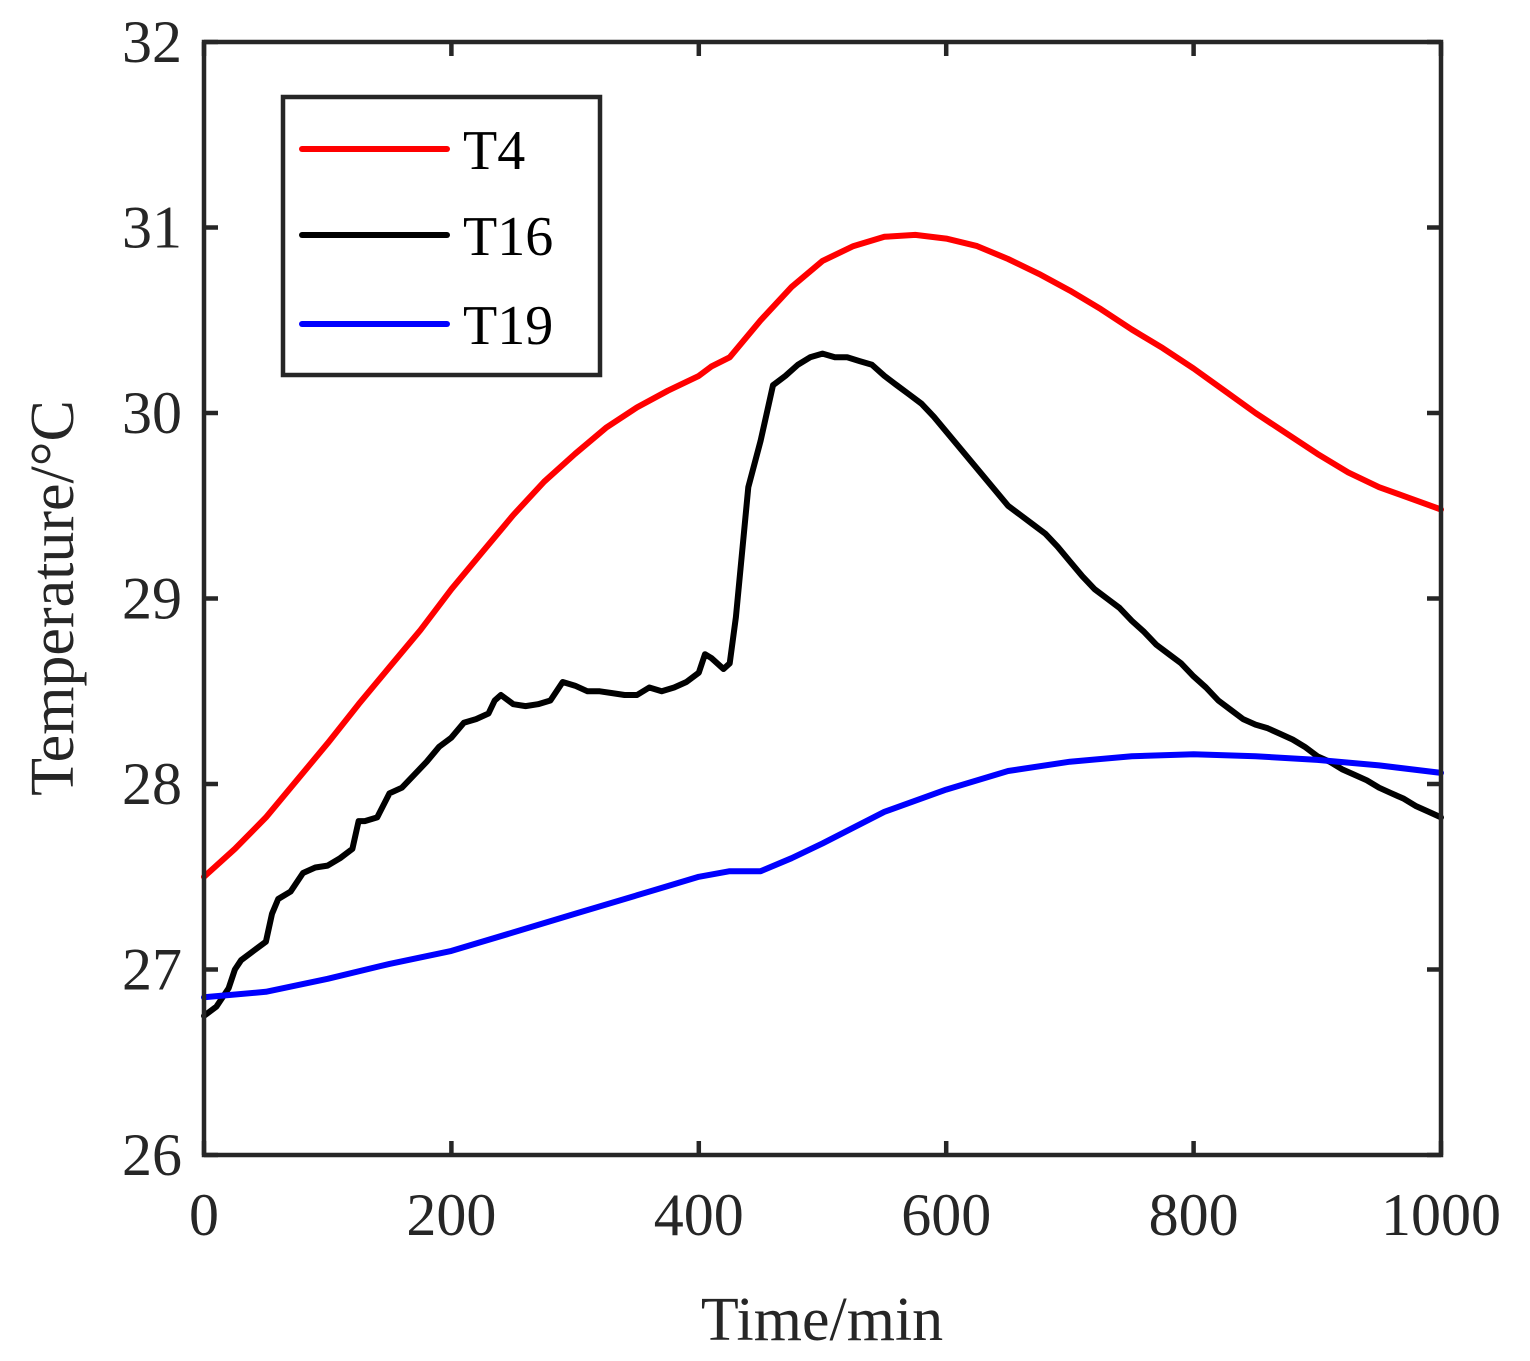 The height and width of the screenshot is (1361, 1530). What do you see at coordinates (152, 413) in the screenshot?
I see `y-tick-label: 30` at bounding box center [152, 413].